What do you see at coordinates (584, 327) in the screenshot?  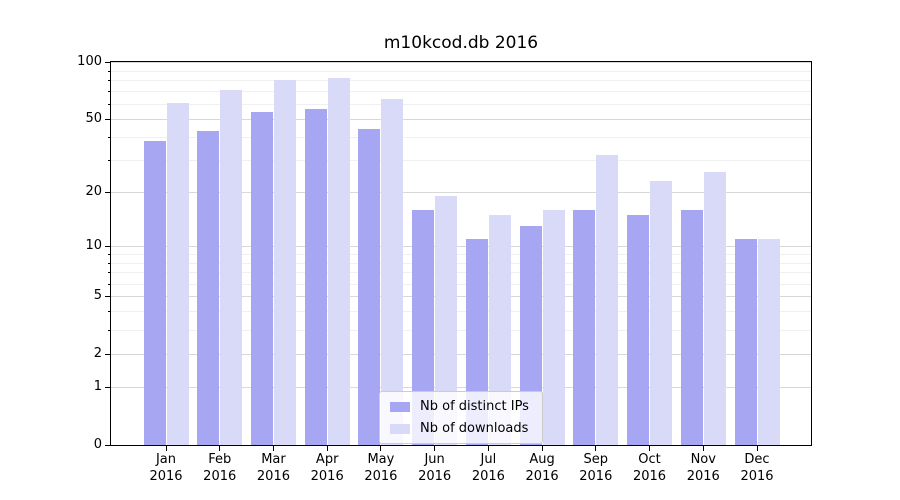 I see `bar-distinct-ips-sep` at bounding box center [584, 327].